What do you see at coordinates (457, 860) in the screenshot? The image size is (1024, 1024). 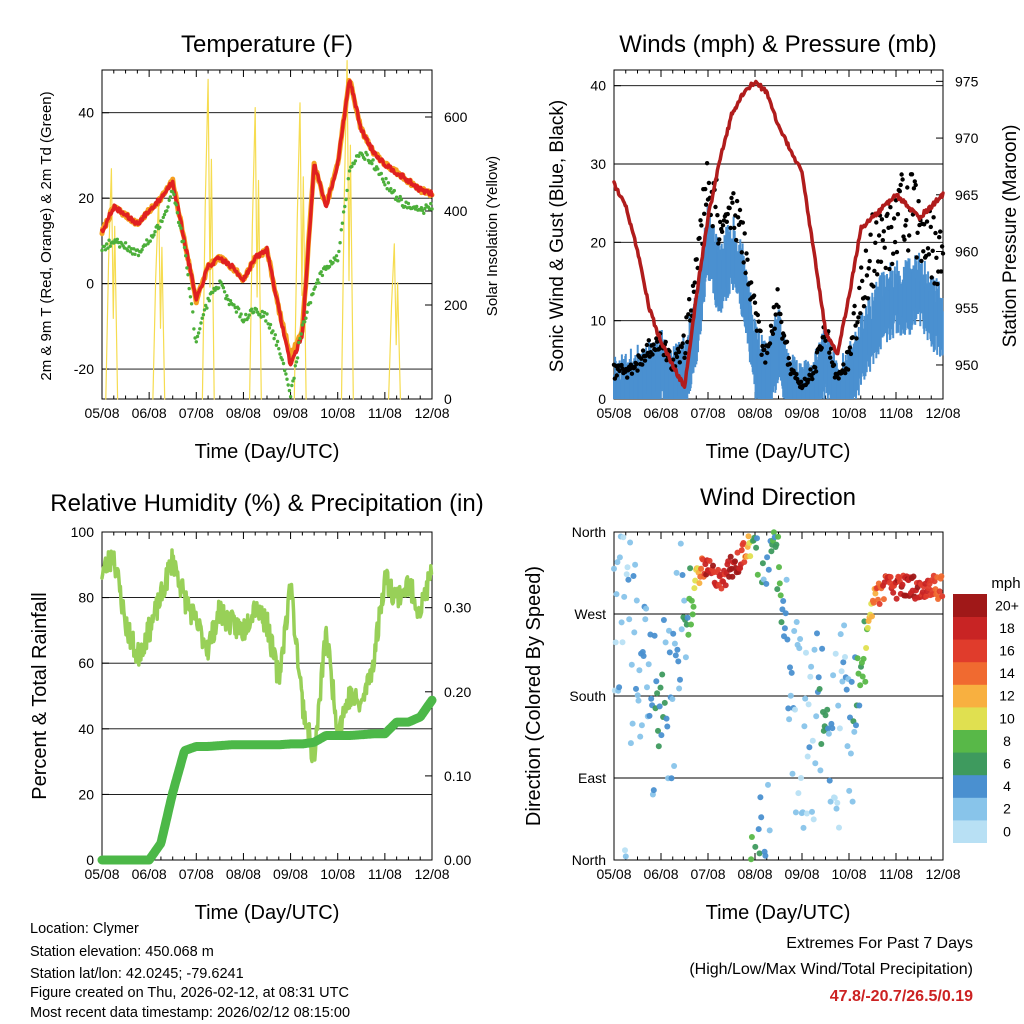 I see `humidity-y2-tick-label: 0.00` at bounding box center [457, 860].